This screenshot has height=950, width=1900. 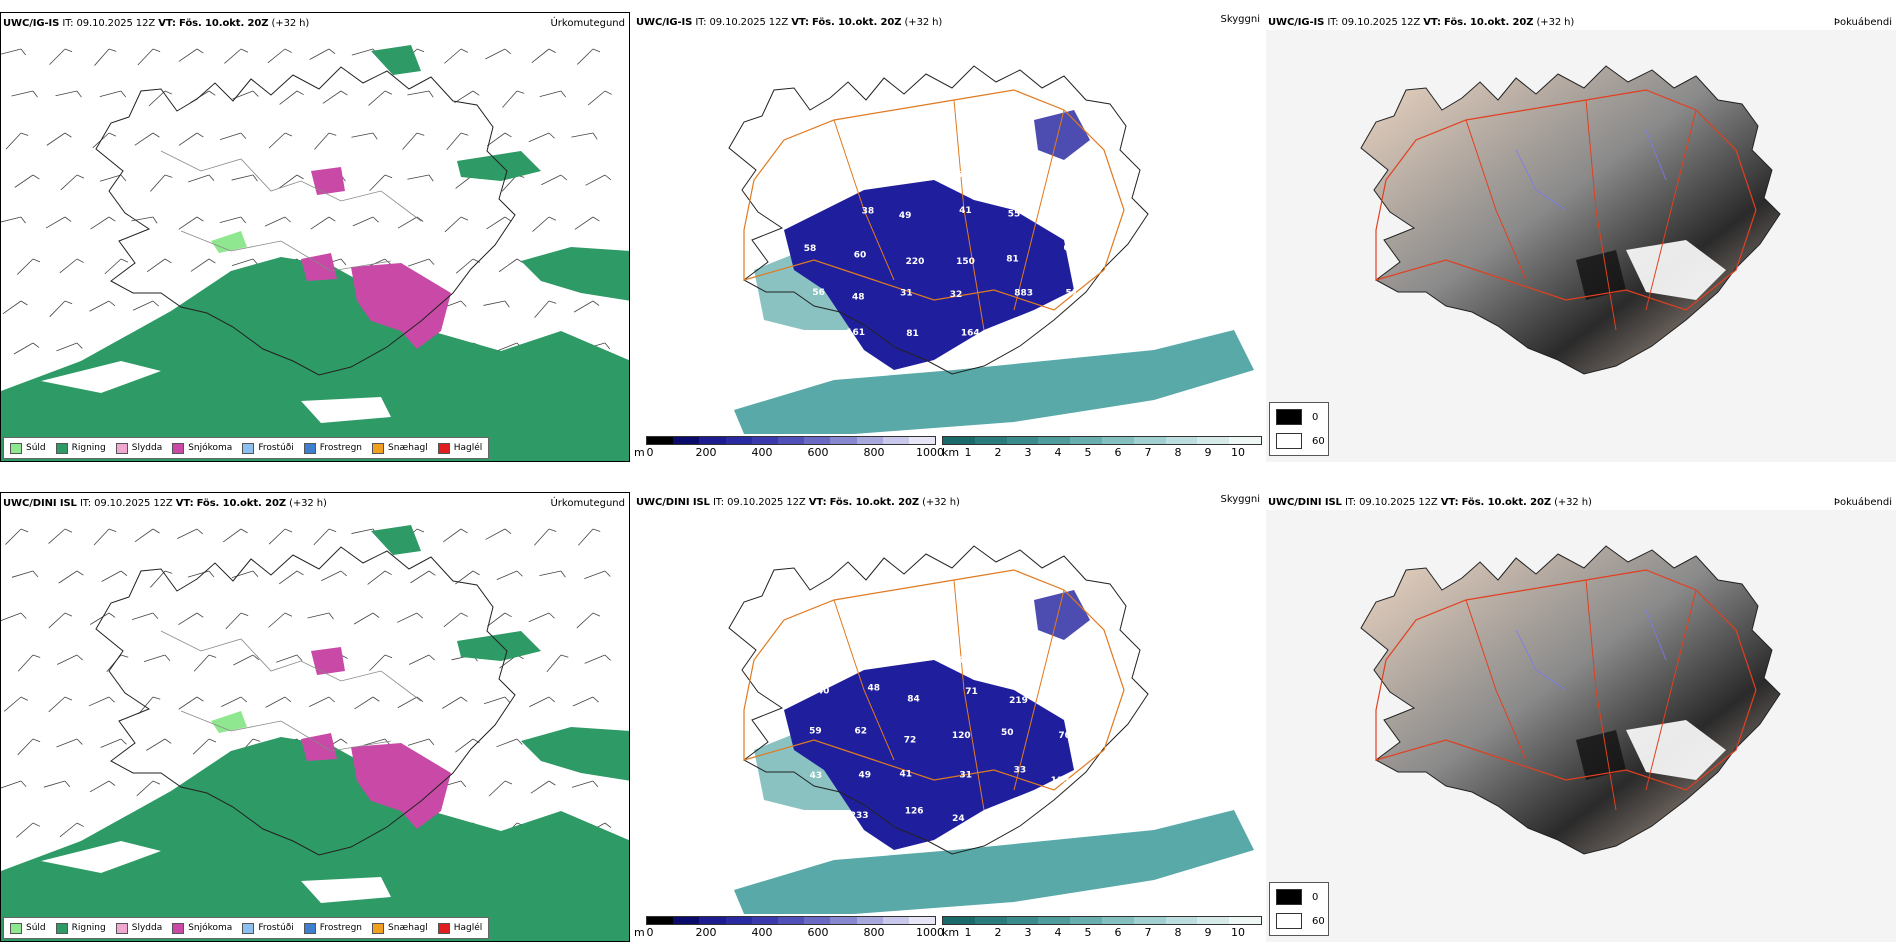 What do you see at coordinates (229, 242) in the screenshot?
I see `drizzle-area` at bounding box center [229, 242].